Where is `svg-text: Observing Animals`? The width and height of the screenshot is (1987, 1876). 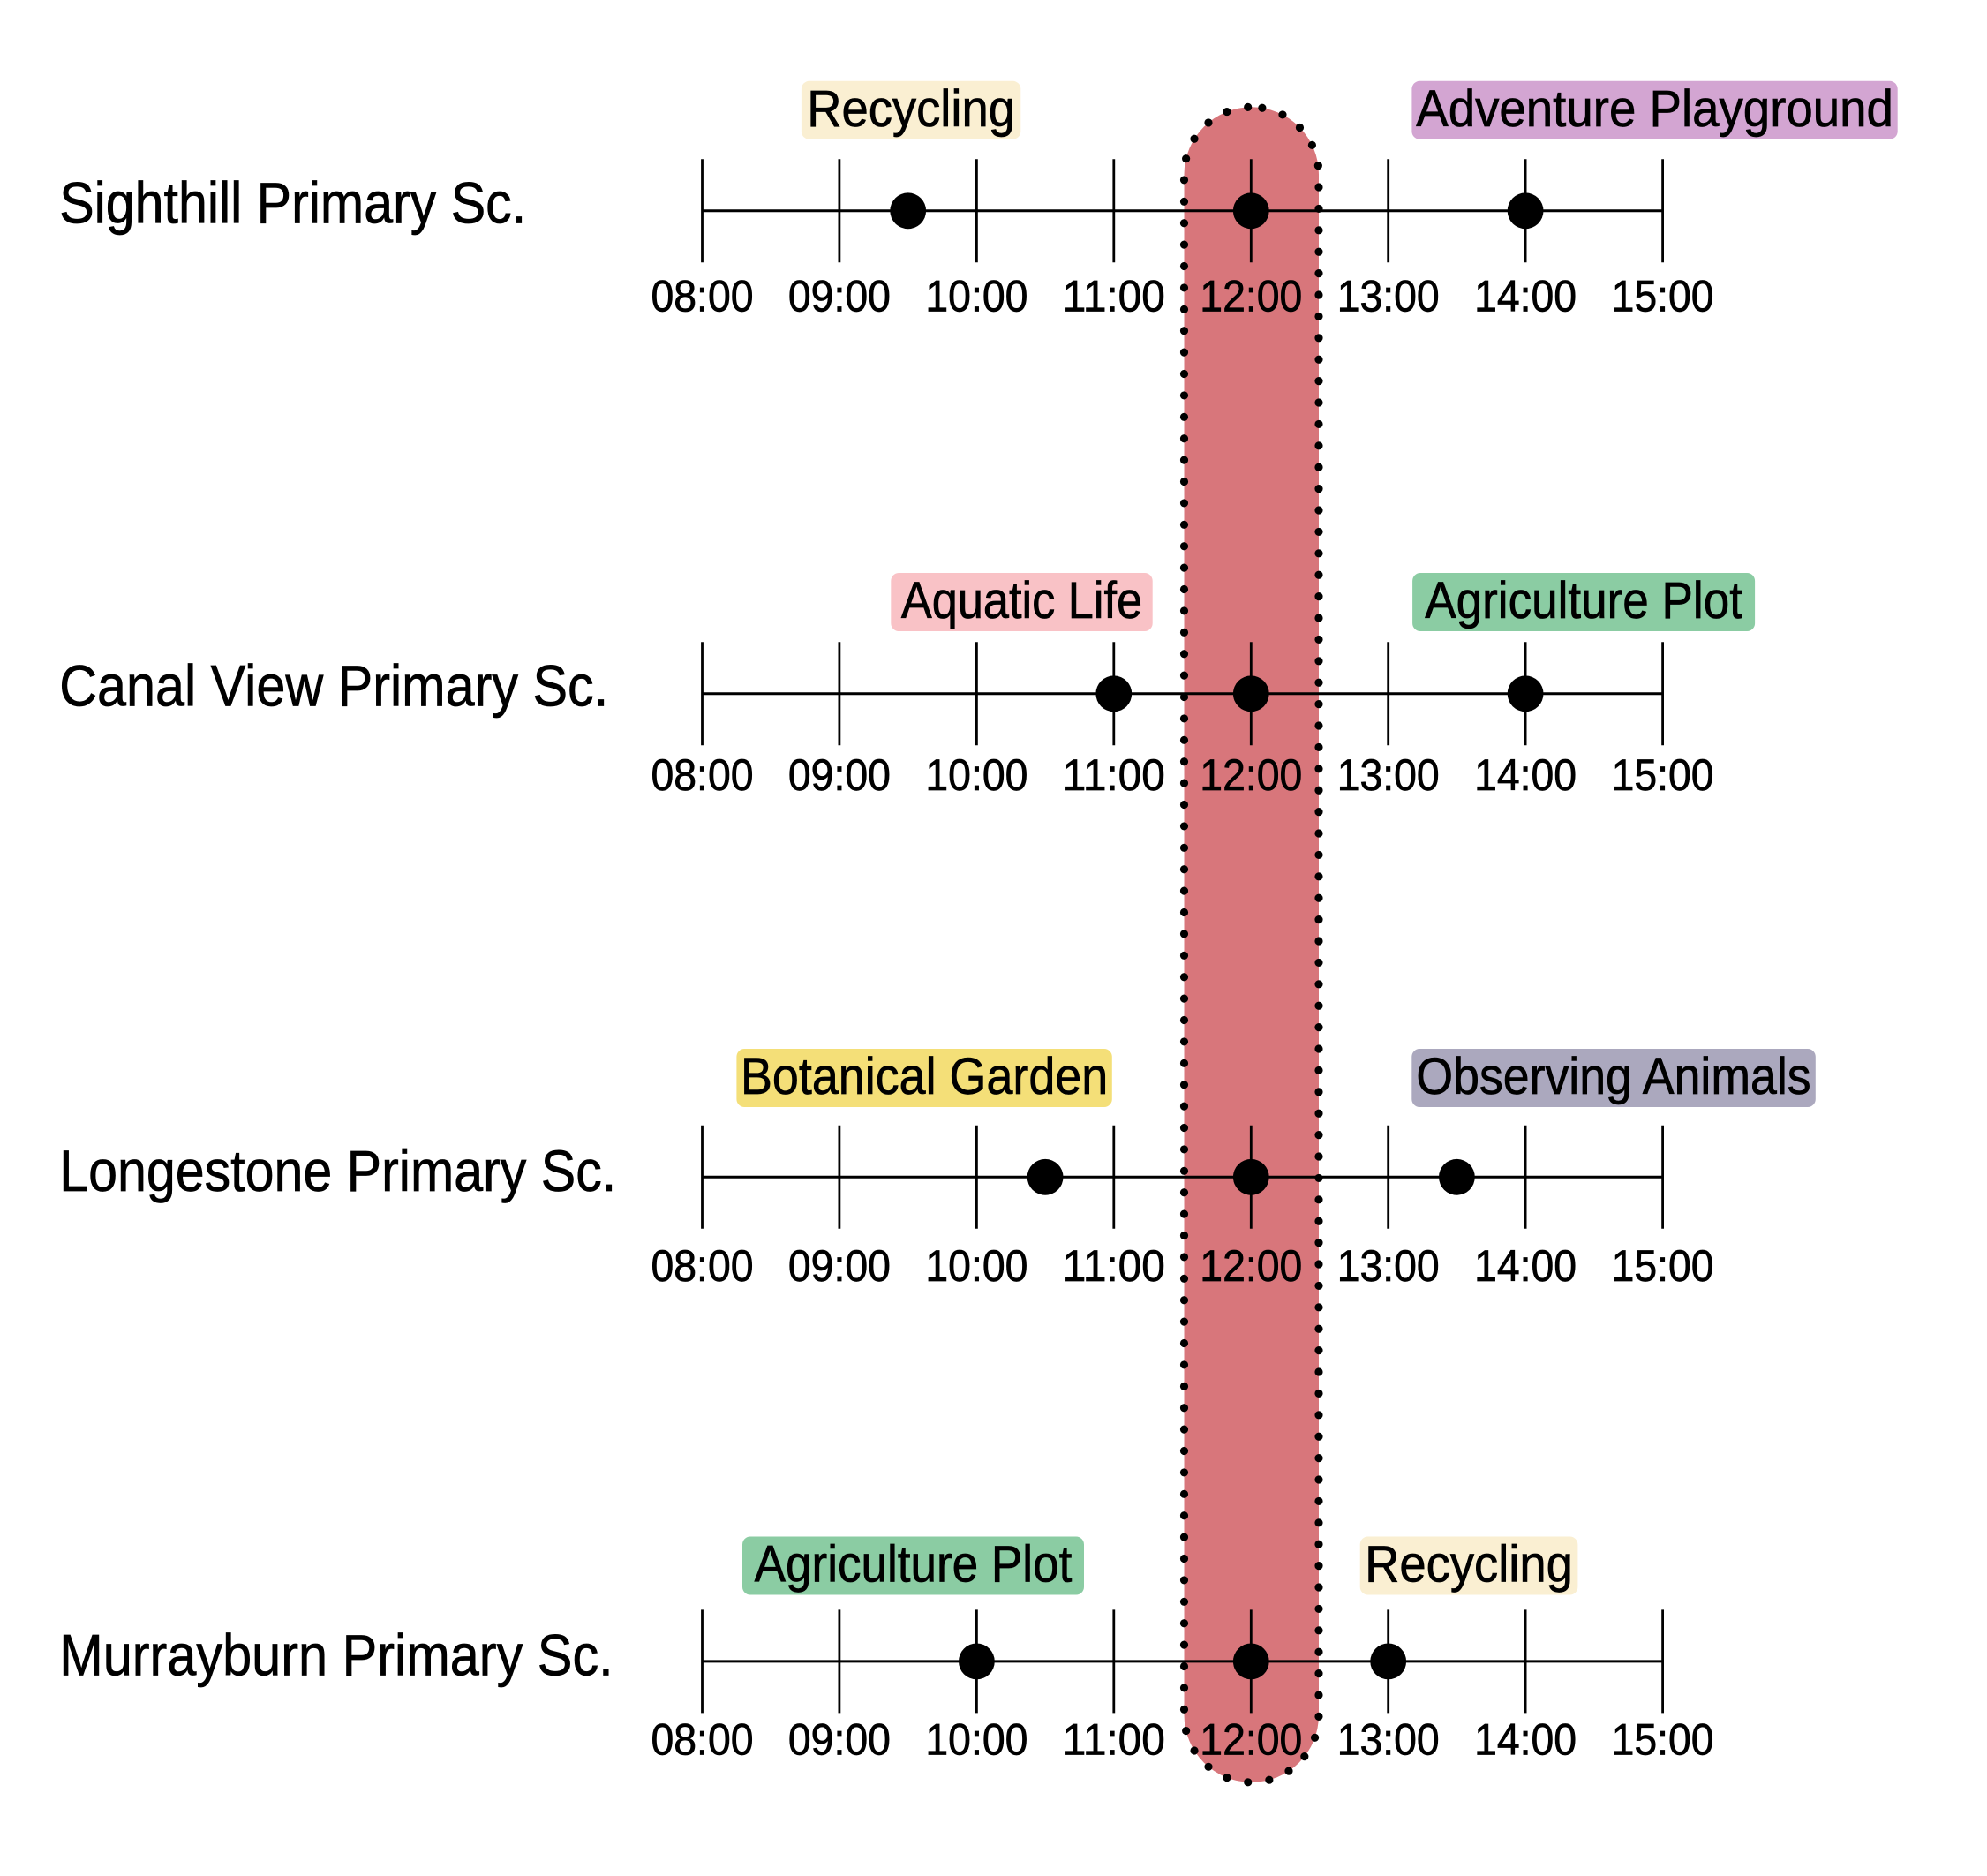 svg-text: Observing Animals is located at coordinates (1613, 1076).